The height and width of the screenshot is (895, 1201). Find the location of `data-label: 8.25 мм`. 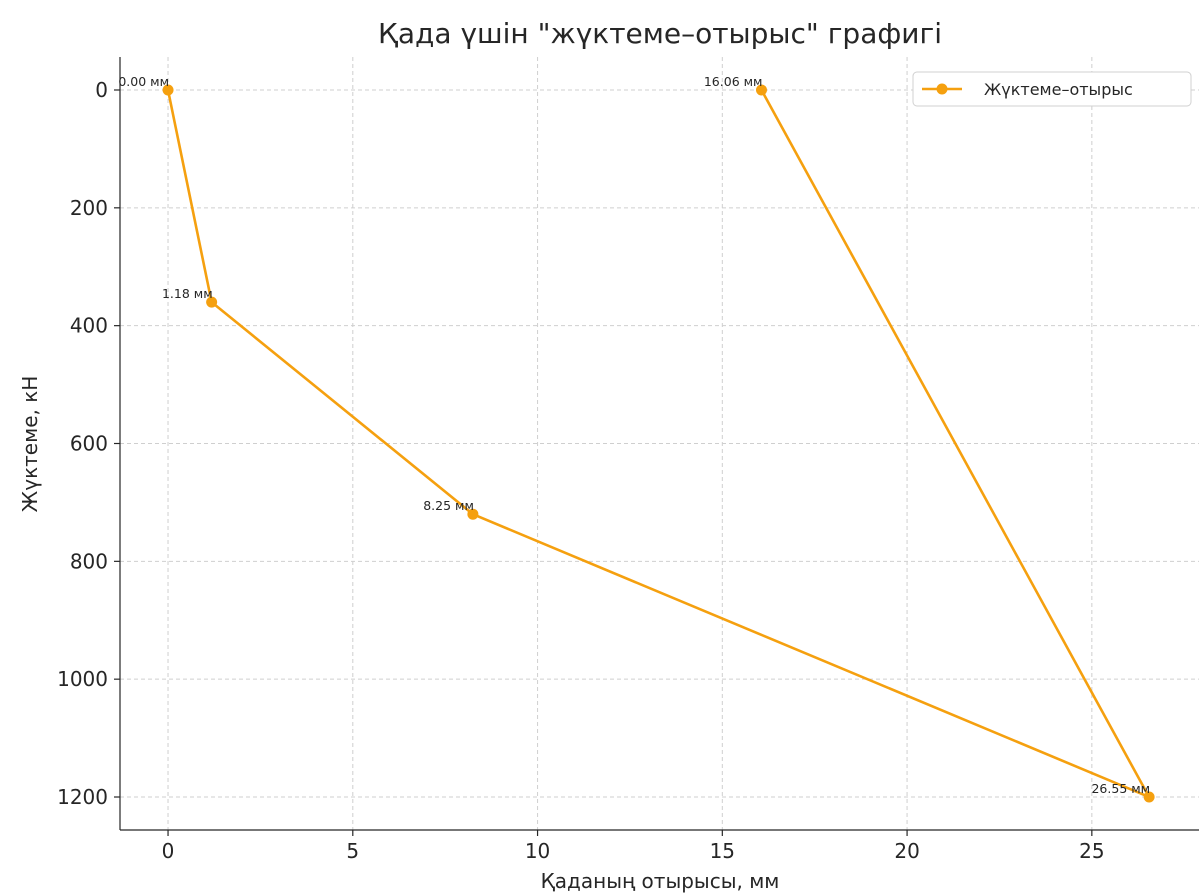

data-label: 8.25 мм is located at coordinates (448, 505).